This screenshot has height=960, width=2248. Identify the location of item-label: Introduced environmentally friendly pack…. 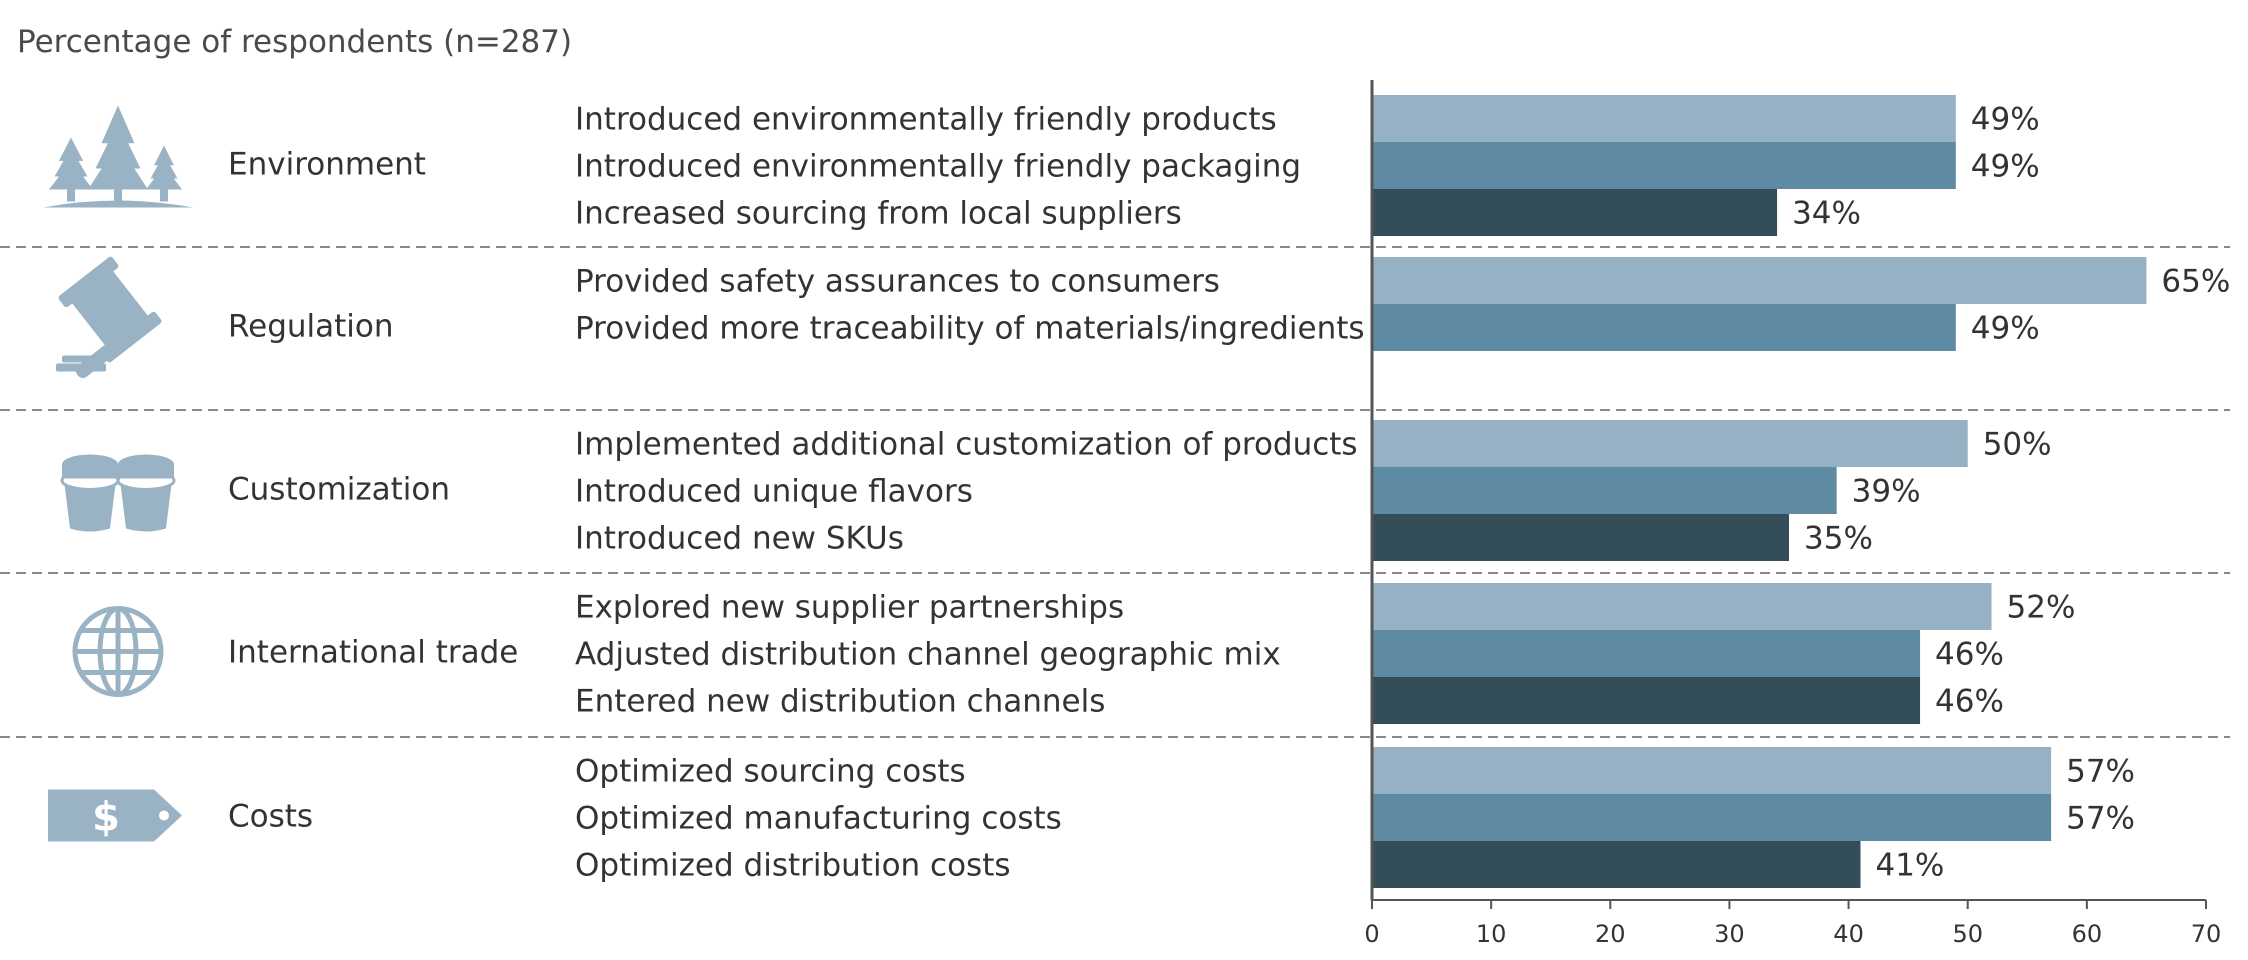
(938, 167).